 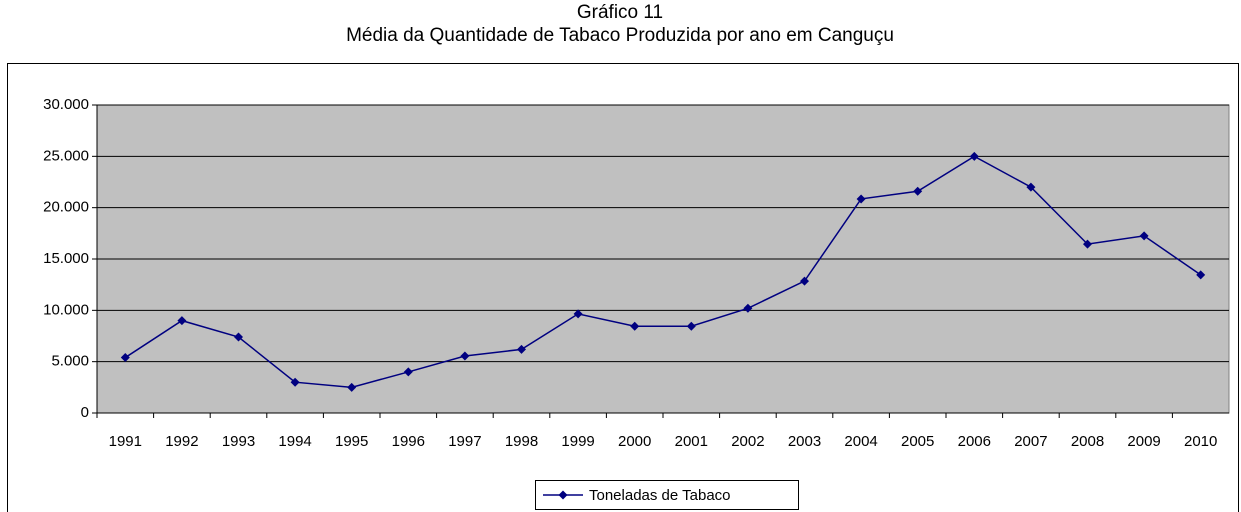 What do you see at coordinates (351, 441) in the screenshot?
I see `x-tick-label: 1995` at bounding box center [351, 441].